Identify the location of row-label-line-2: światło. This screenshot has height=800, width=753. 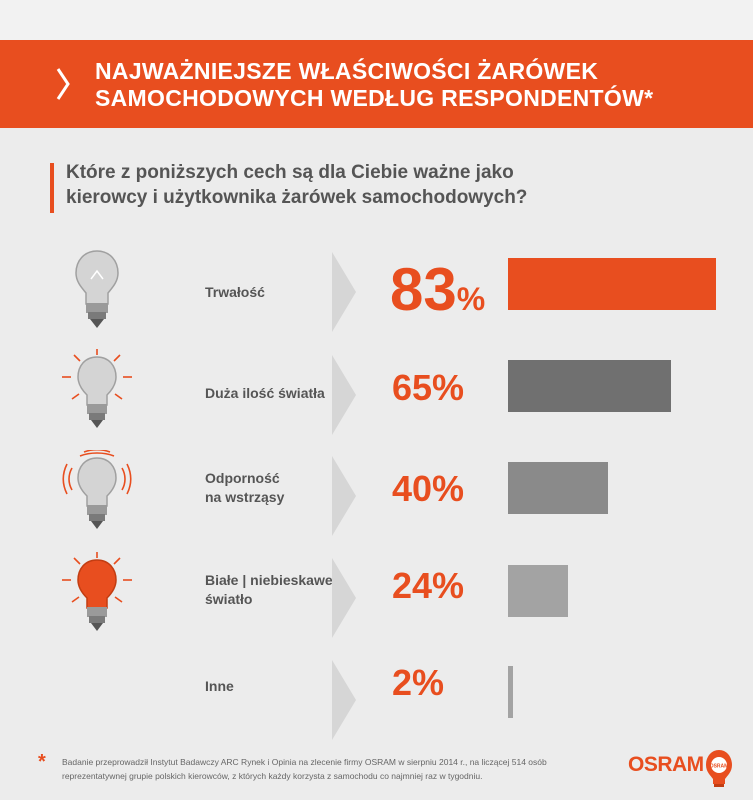
(229, 599).